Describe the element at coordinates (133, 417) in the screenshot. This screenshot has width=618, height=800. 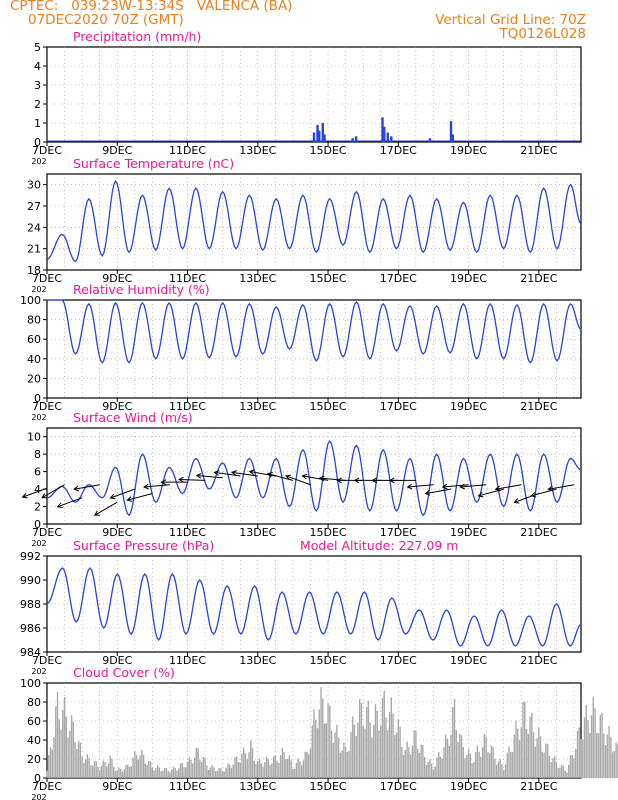
I see `panel-title: Surface Wind (m/s)` at that location.